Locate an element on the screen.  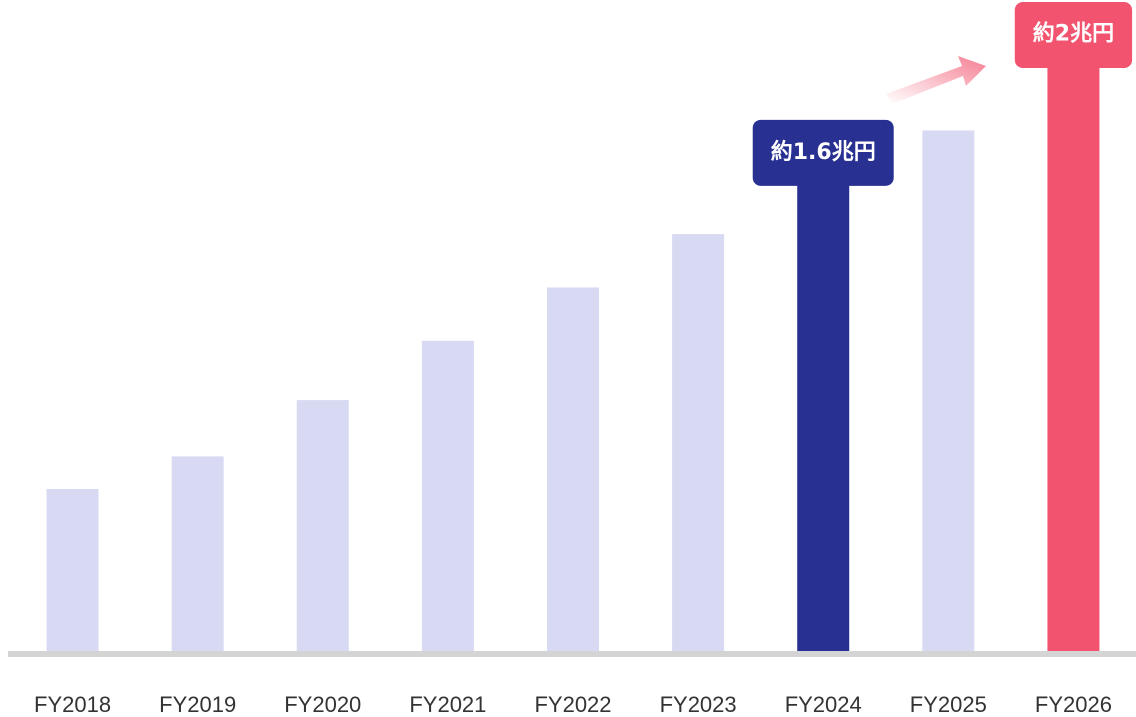
x-tick-label: FY2019 is located at coordinates (197, 704).